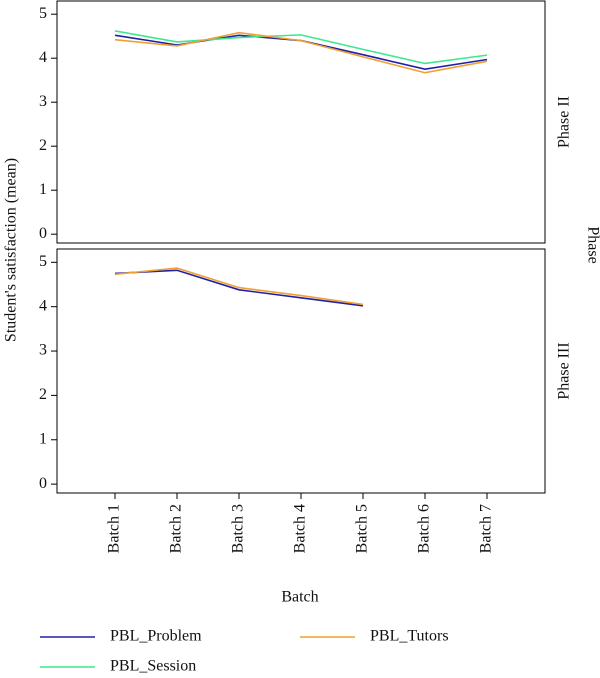  Describe the element at coordinates (300, 528) in the screenshot. I see `x-tick-label: Batch 4` at that location.